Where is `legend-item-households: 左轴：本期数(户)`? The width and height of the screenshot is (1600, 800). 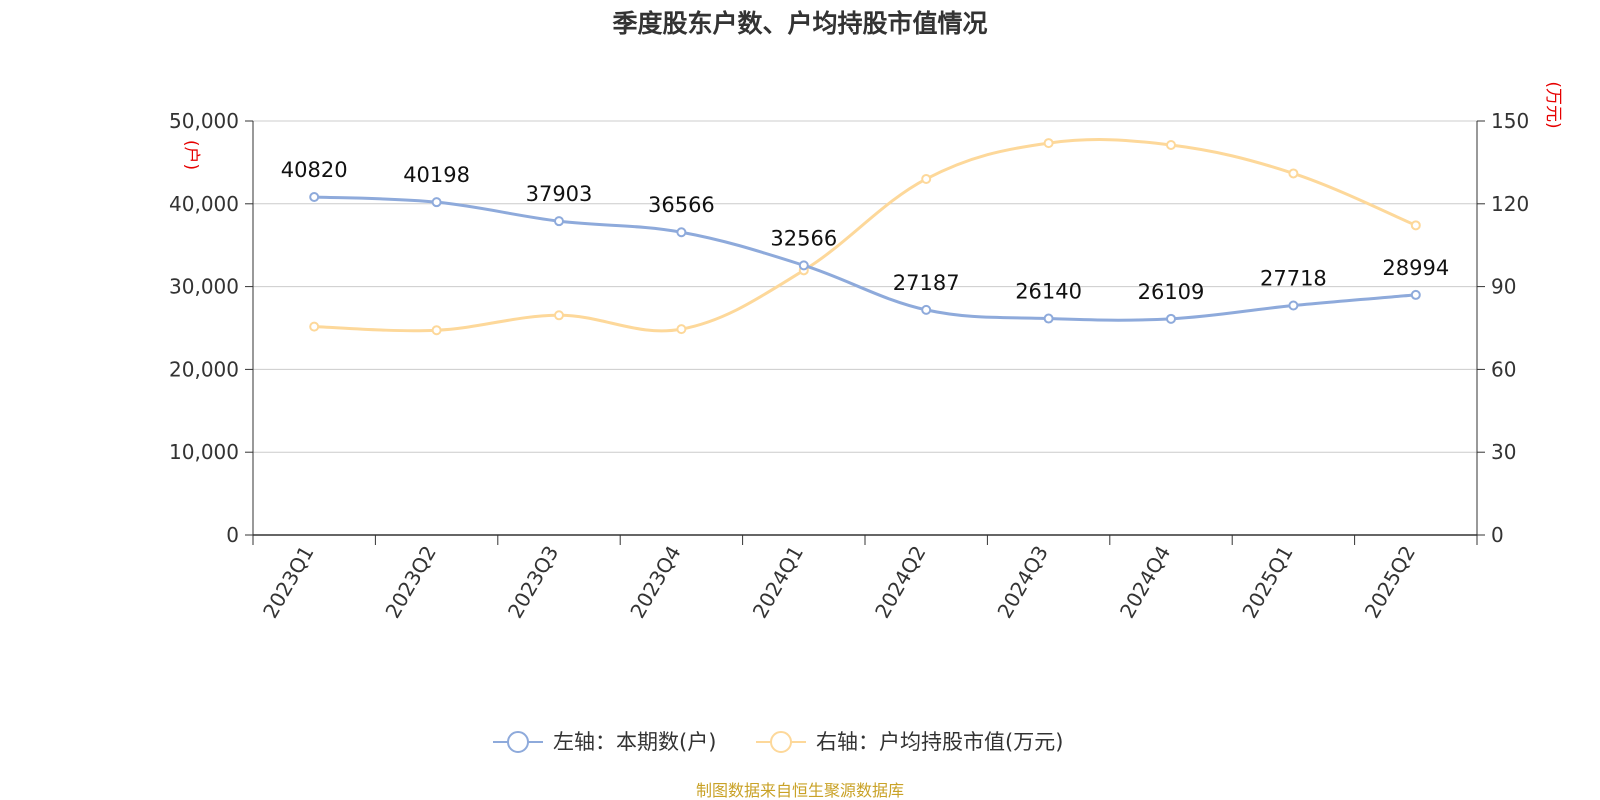 legend-item-households: 左轴：本期数(户) is located at coordinates (604, 742).